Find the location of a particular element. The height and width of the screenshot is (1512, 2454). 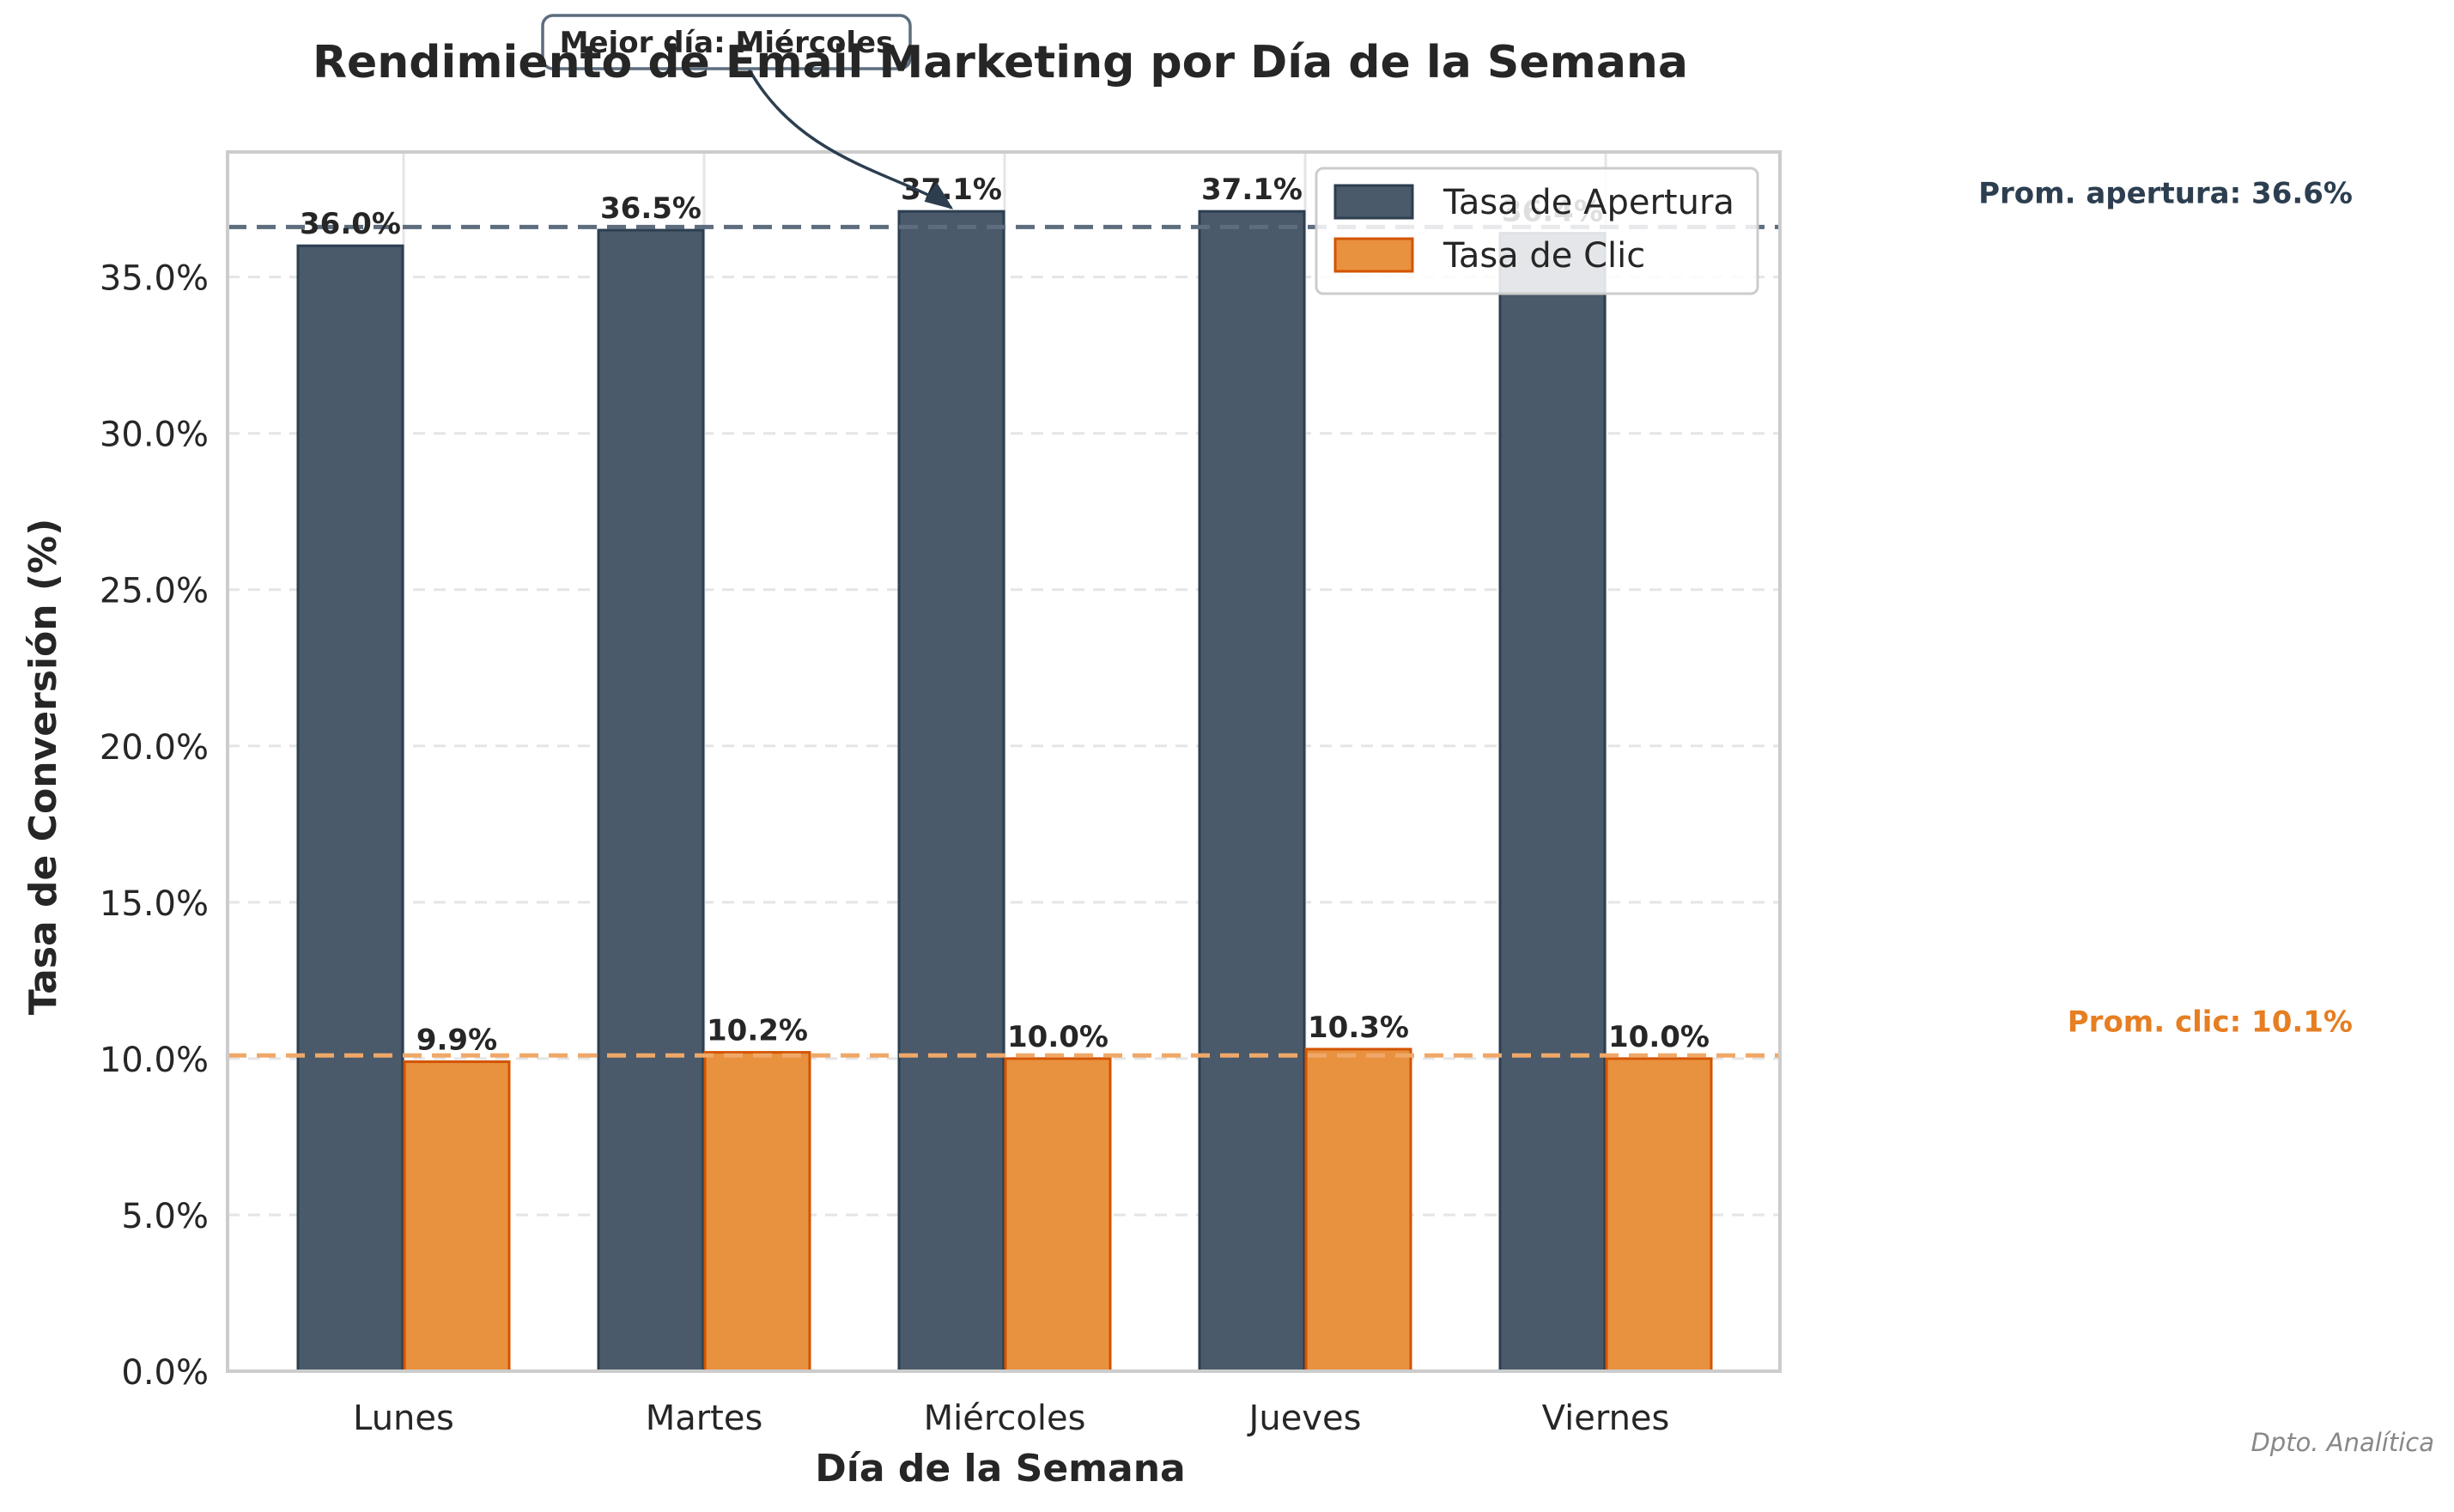

bar-clic-viernes is located at coordinates (1659, 1215).